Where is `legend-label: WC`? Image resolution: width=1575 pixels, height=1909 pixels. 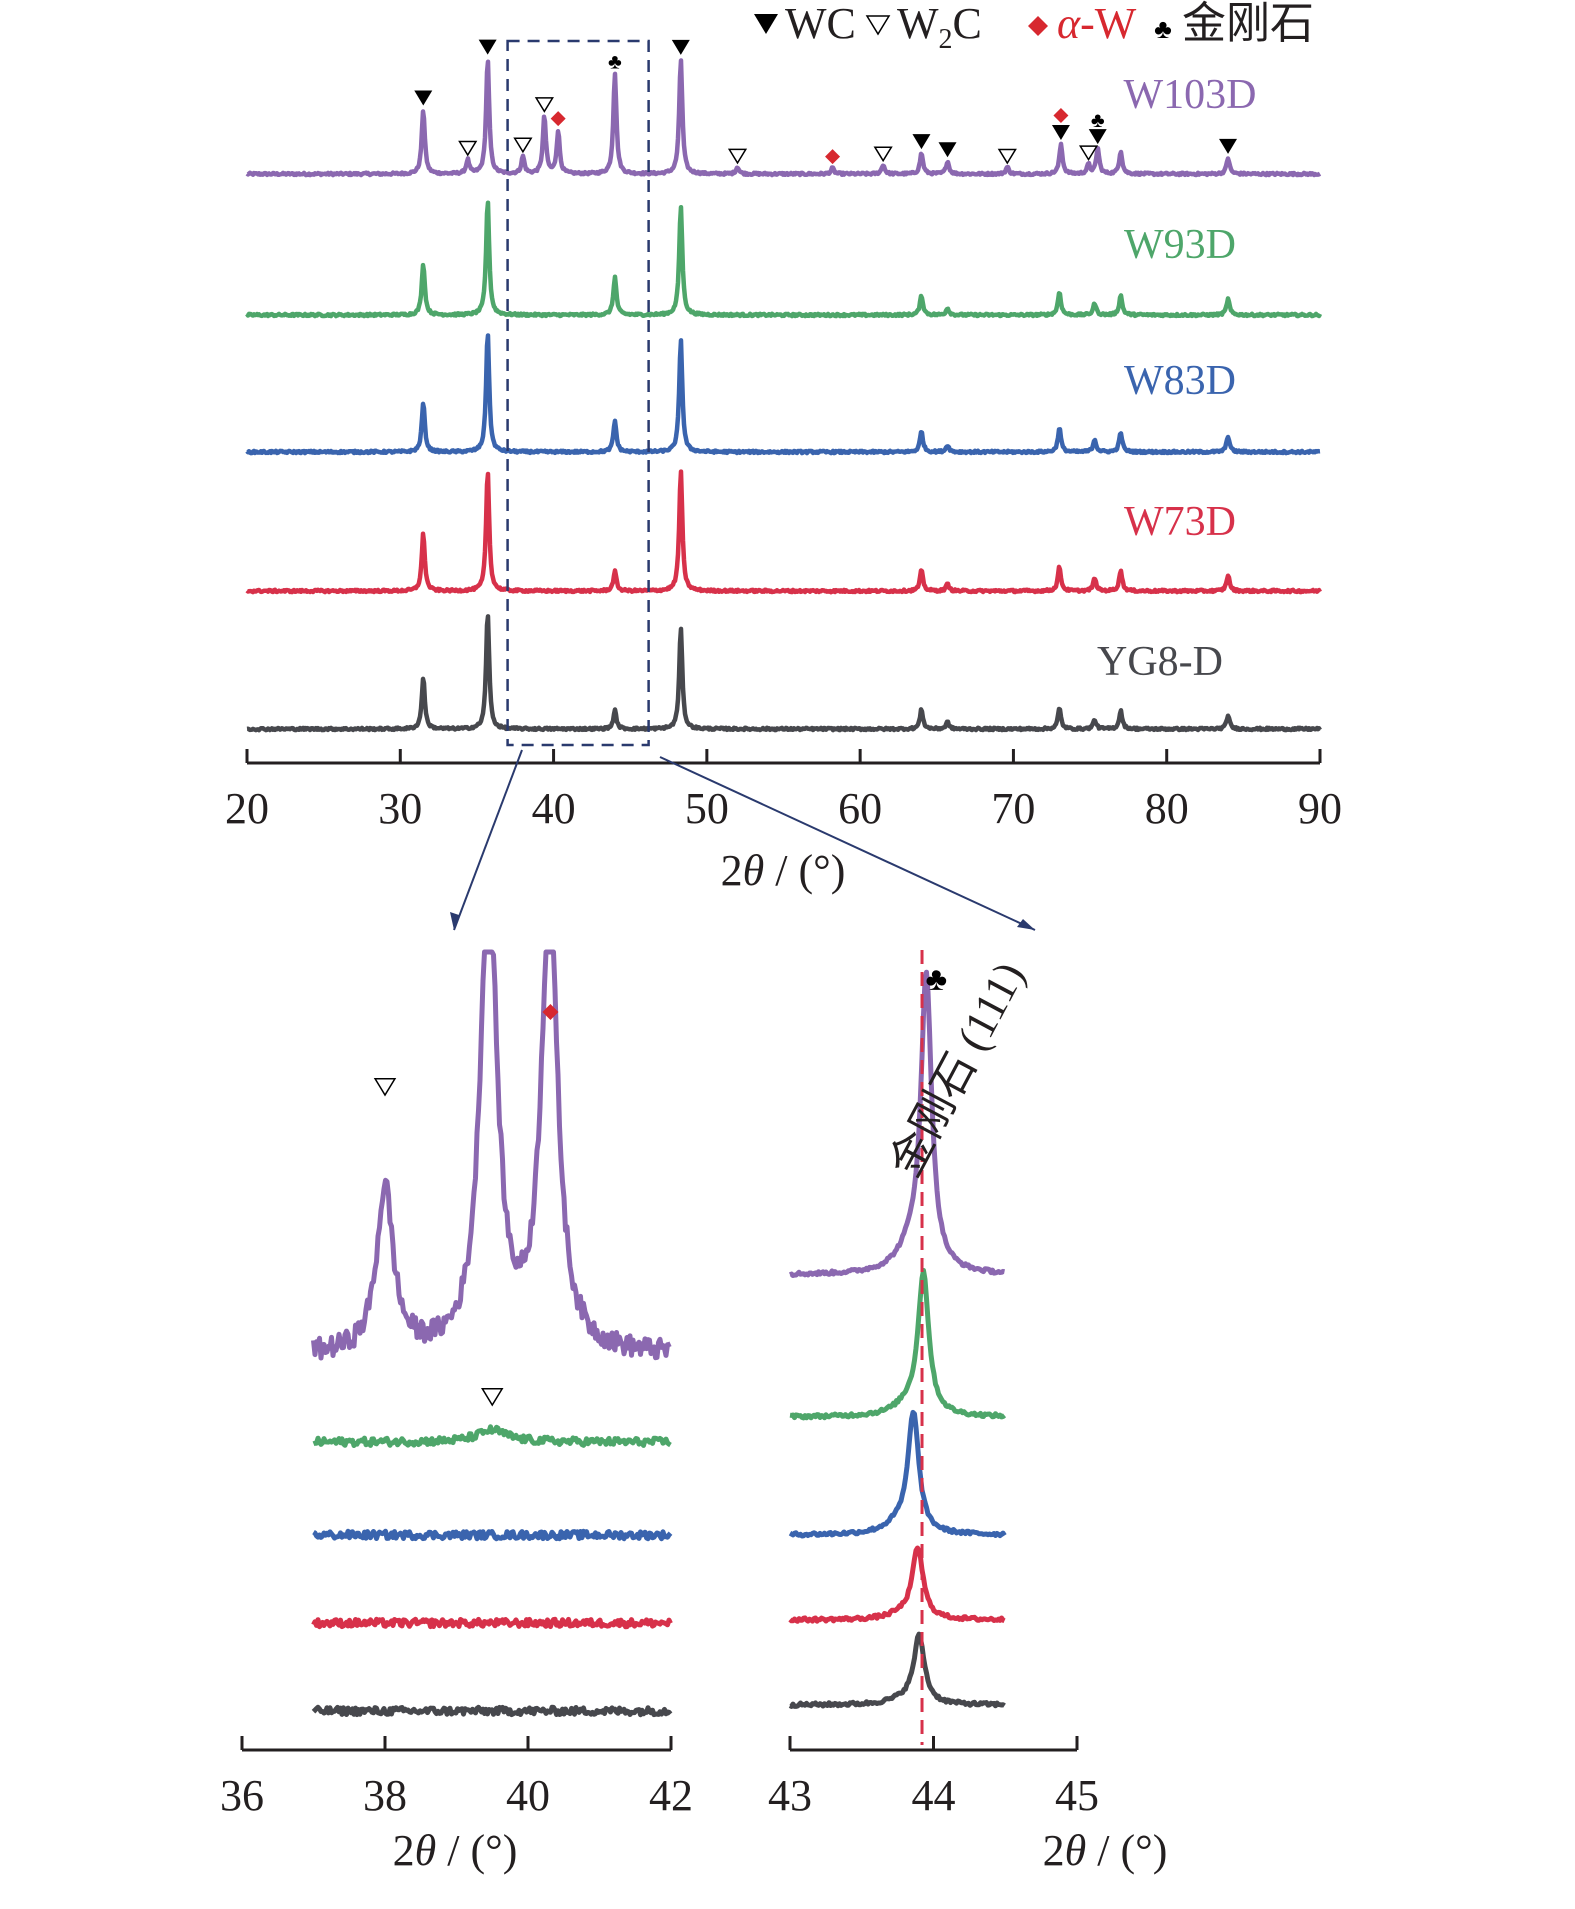
legend-label: WC is located at coordinates (820, 24).